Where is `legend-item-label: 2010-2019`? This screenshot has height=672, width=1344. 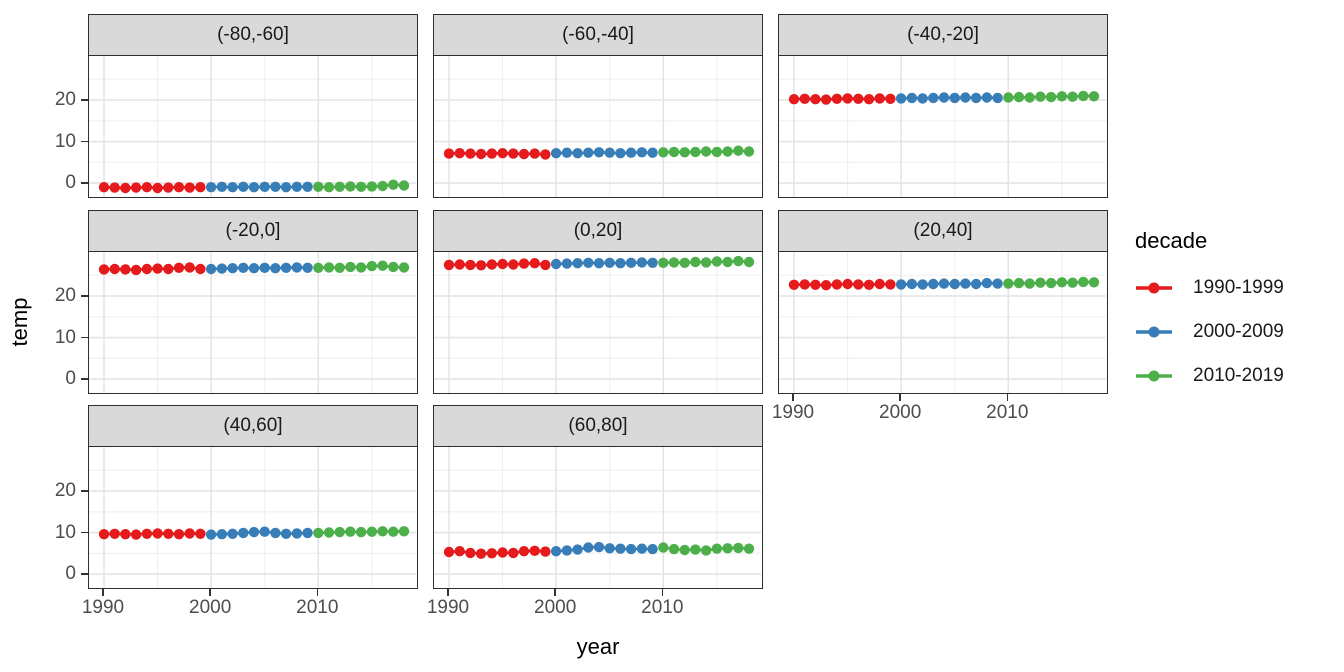
legend-item-label: 2010-2019 is located at coordinates (1238, 375).